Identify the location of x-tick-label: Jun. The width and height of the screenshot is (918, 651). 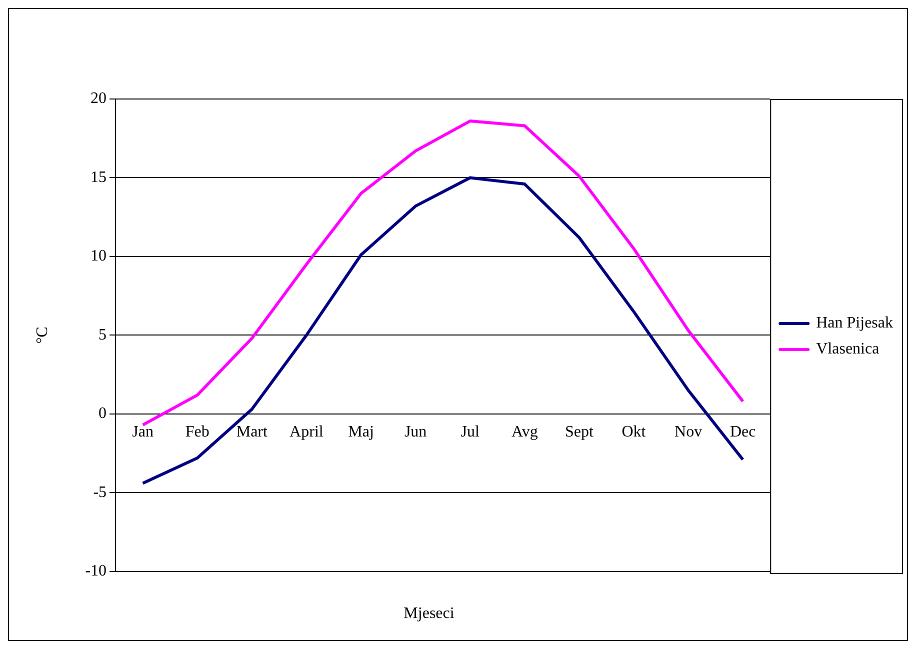
(415, 432).